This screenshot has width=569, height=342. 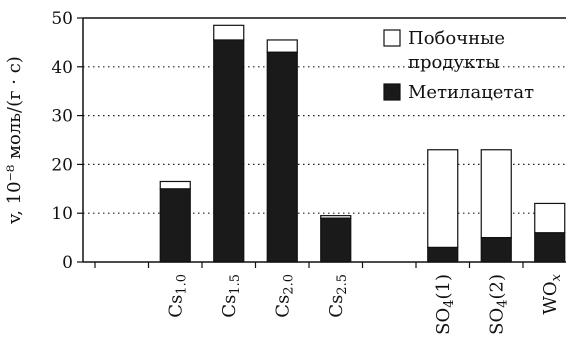 I want to click on x-category-label: Cs2.0, so click(x=284, y=296).